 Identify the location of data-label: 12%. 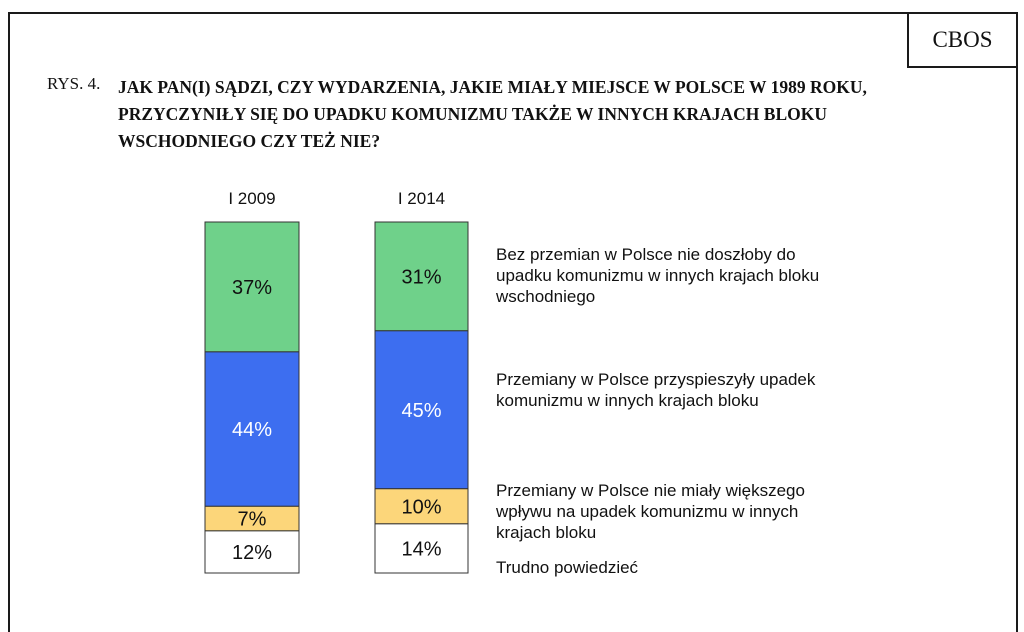
(252, 553).